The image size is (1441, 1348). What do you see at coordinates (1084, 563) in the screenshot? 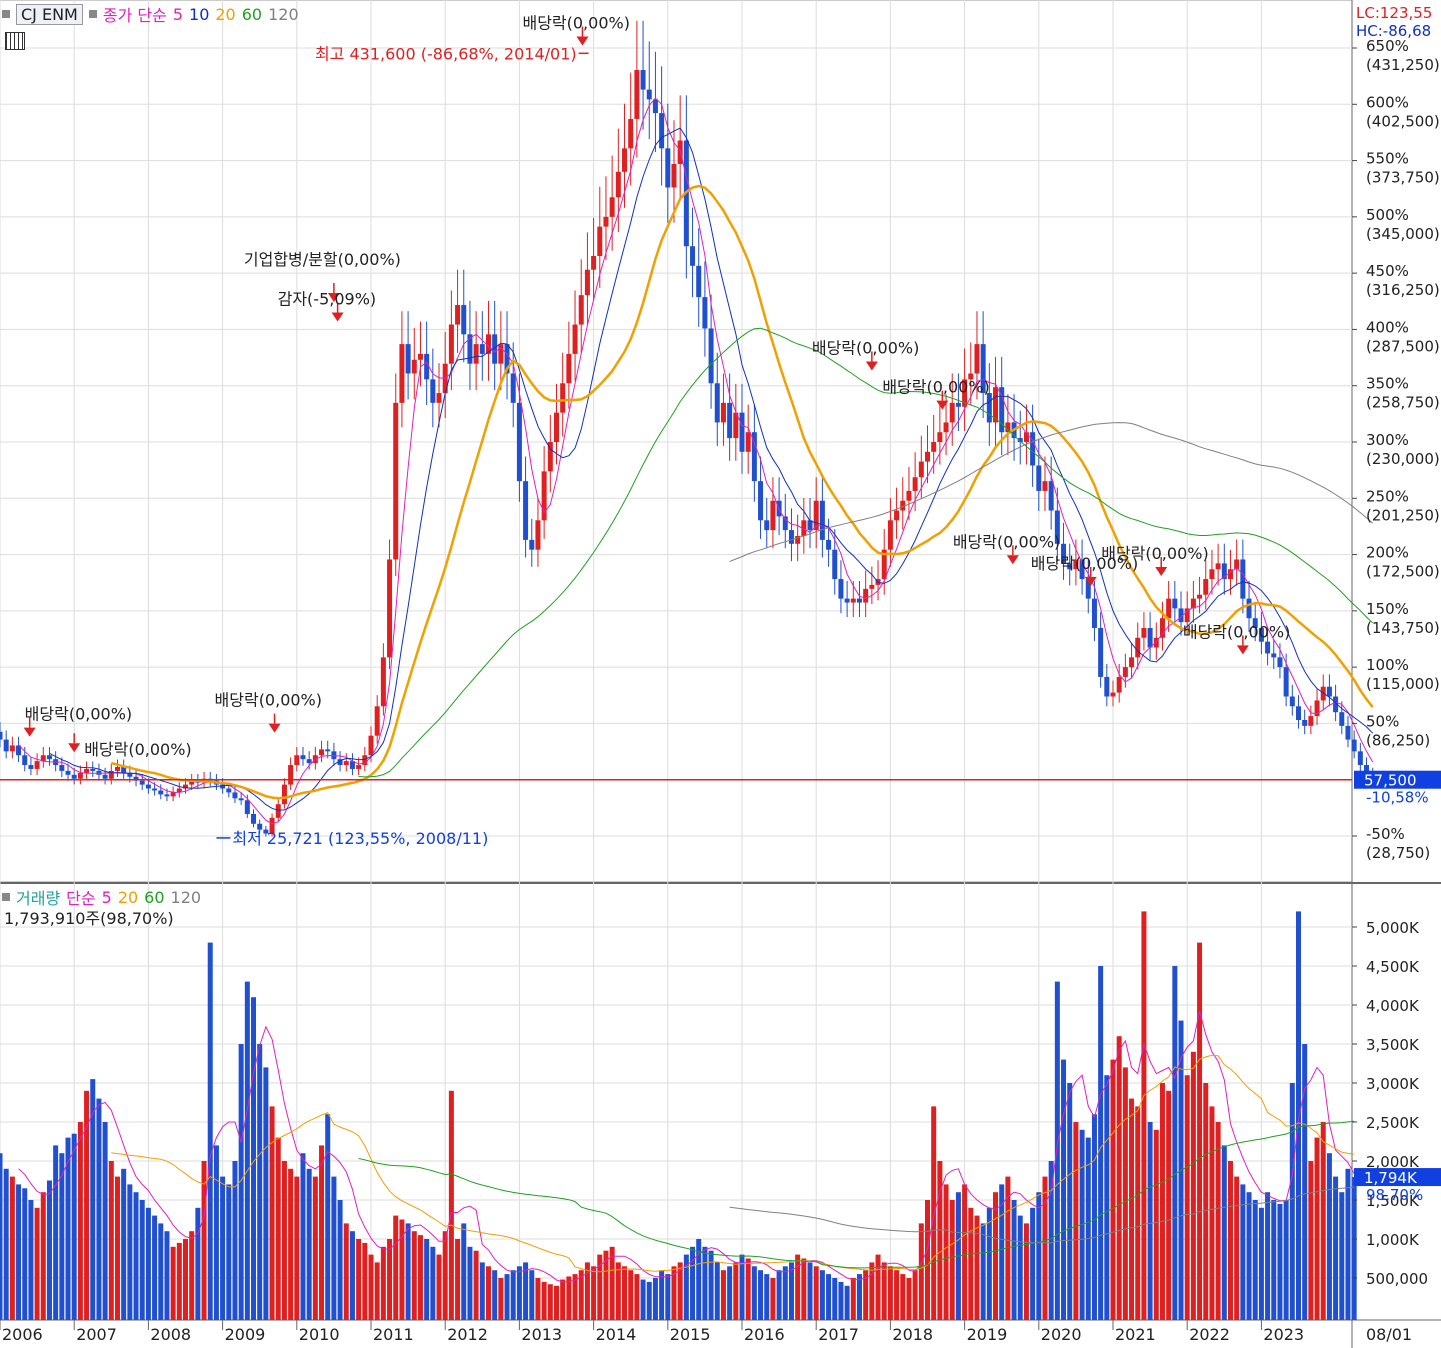
I see `event-label: 배당락(0,00%)` at bounding box center [1084, 563].